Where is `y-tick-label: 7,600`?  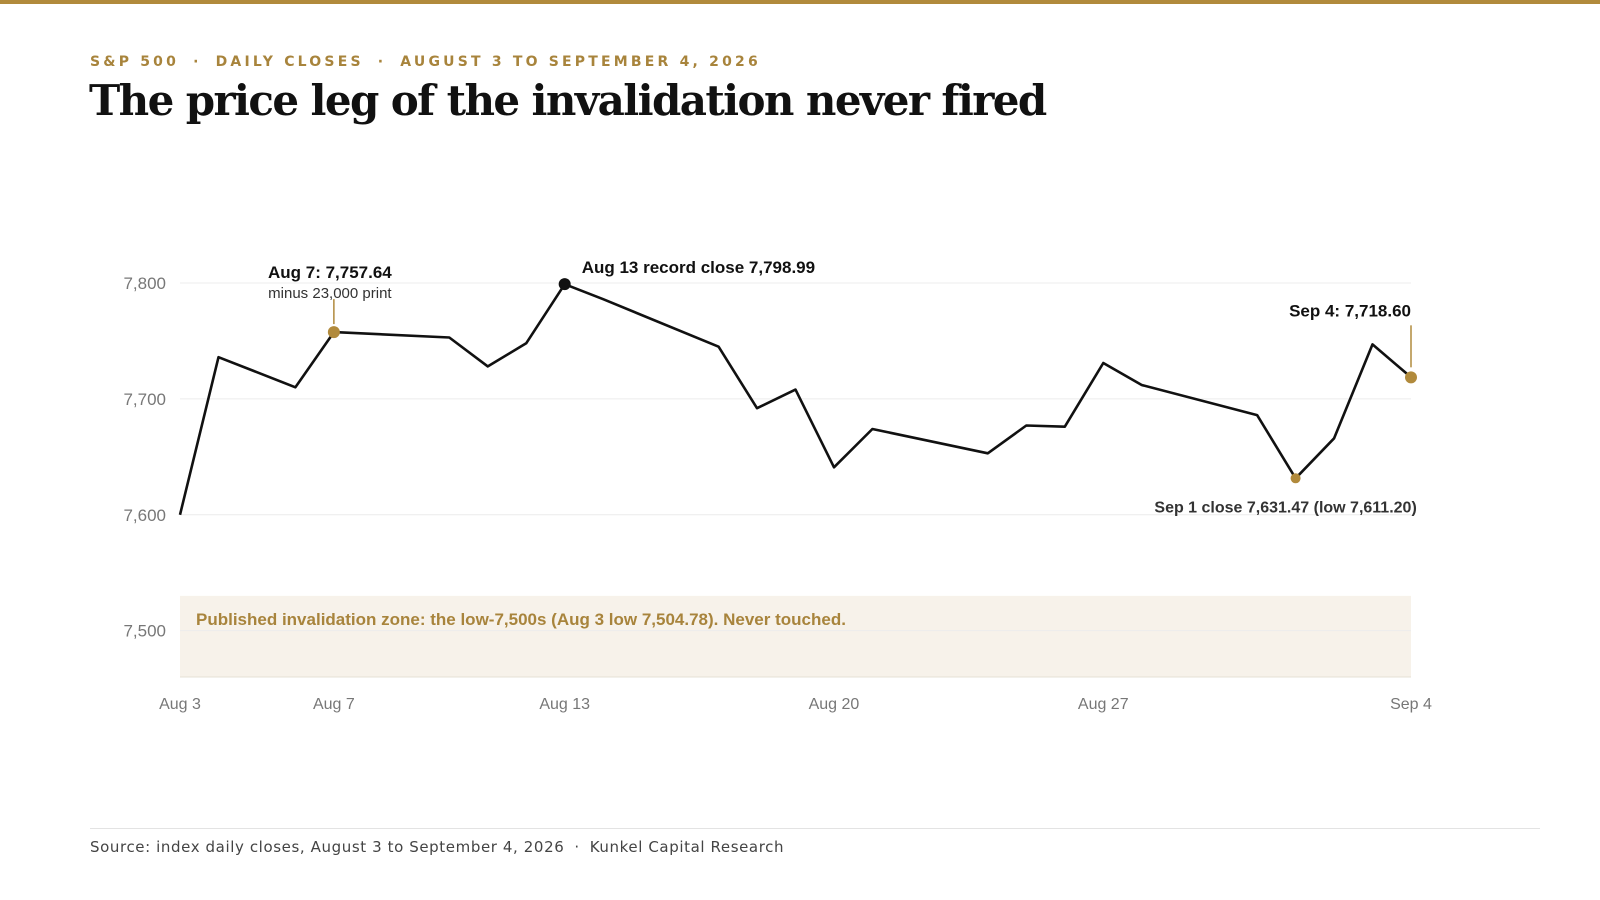
y-tick-label: 7,600 is located at coordinates (144, 515).